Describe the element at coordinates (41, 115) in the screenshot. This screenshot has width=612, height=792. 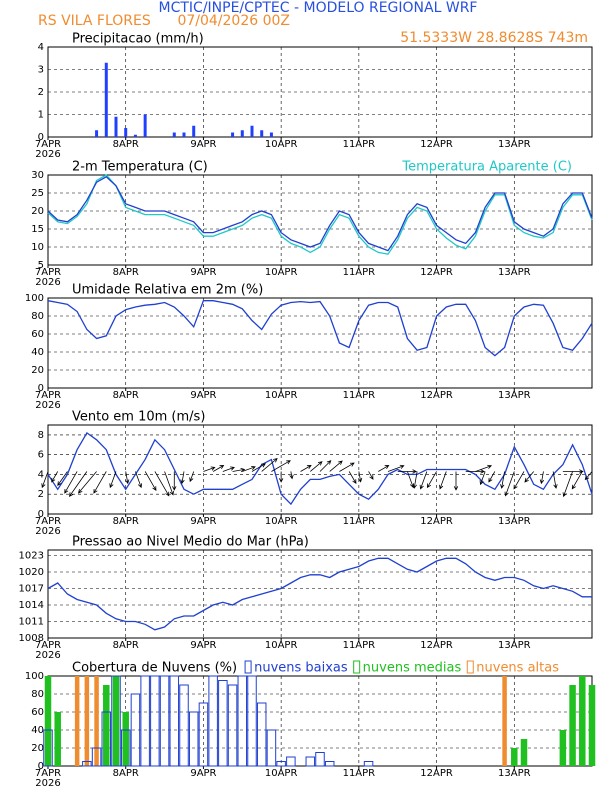
I see `y-tick-label: 1` at that location.